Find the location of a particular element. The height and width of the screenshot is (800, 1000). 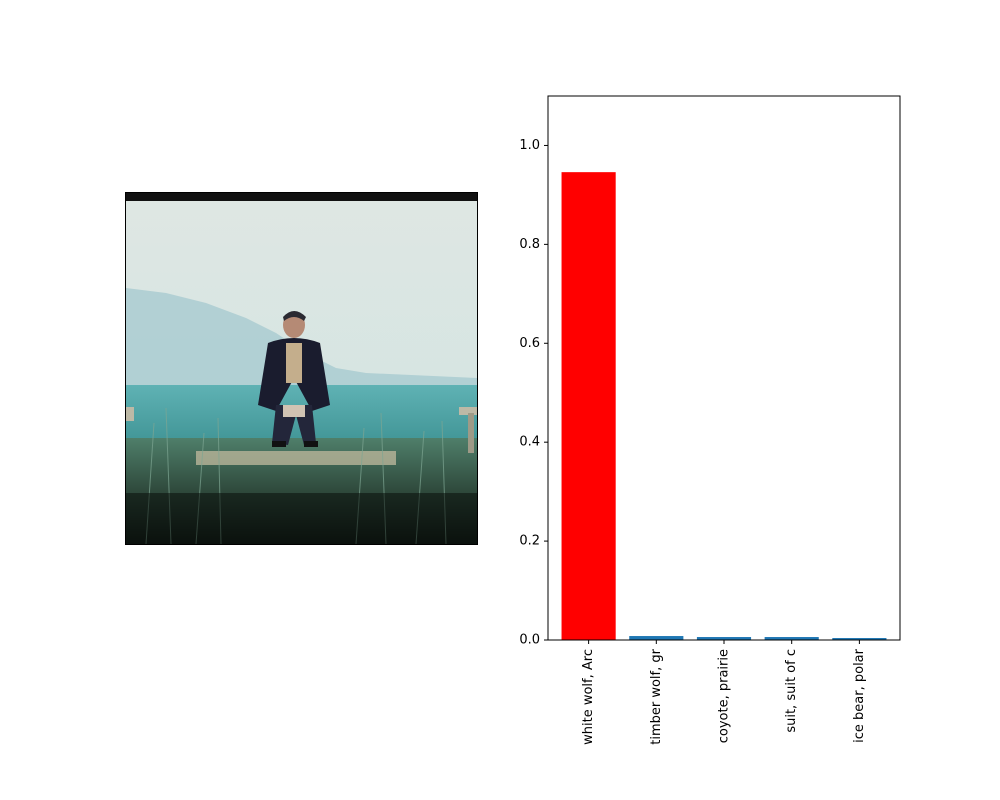

x-tick-label-0: white wolf, Arc is located at coordinates (588, 697).